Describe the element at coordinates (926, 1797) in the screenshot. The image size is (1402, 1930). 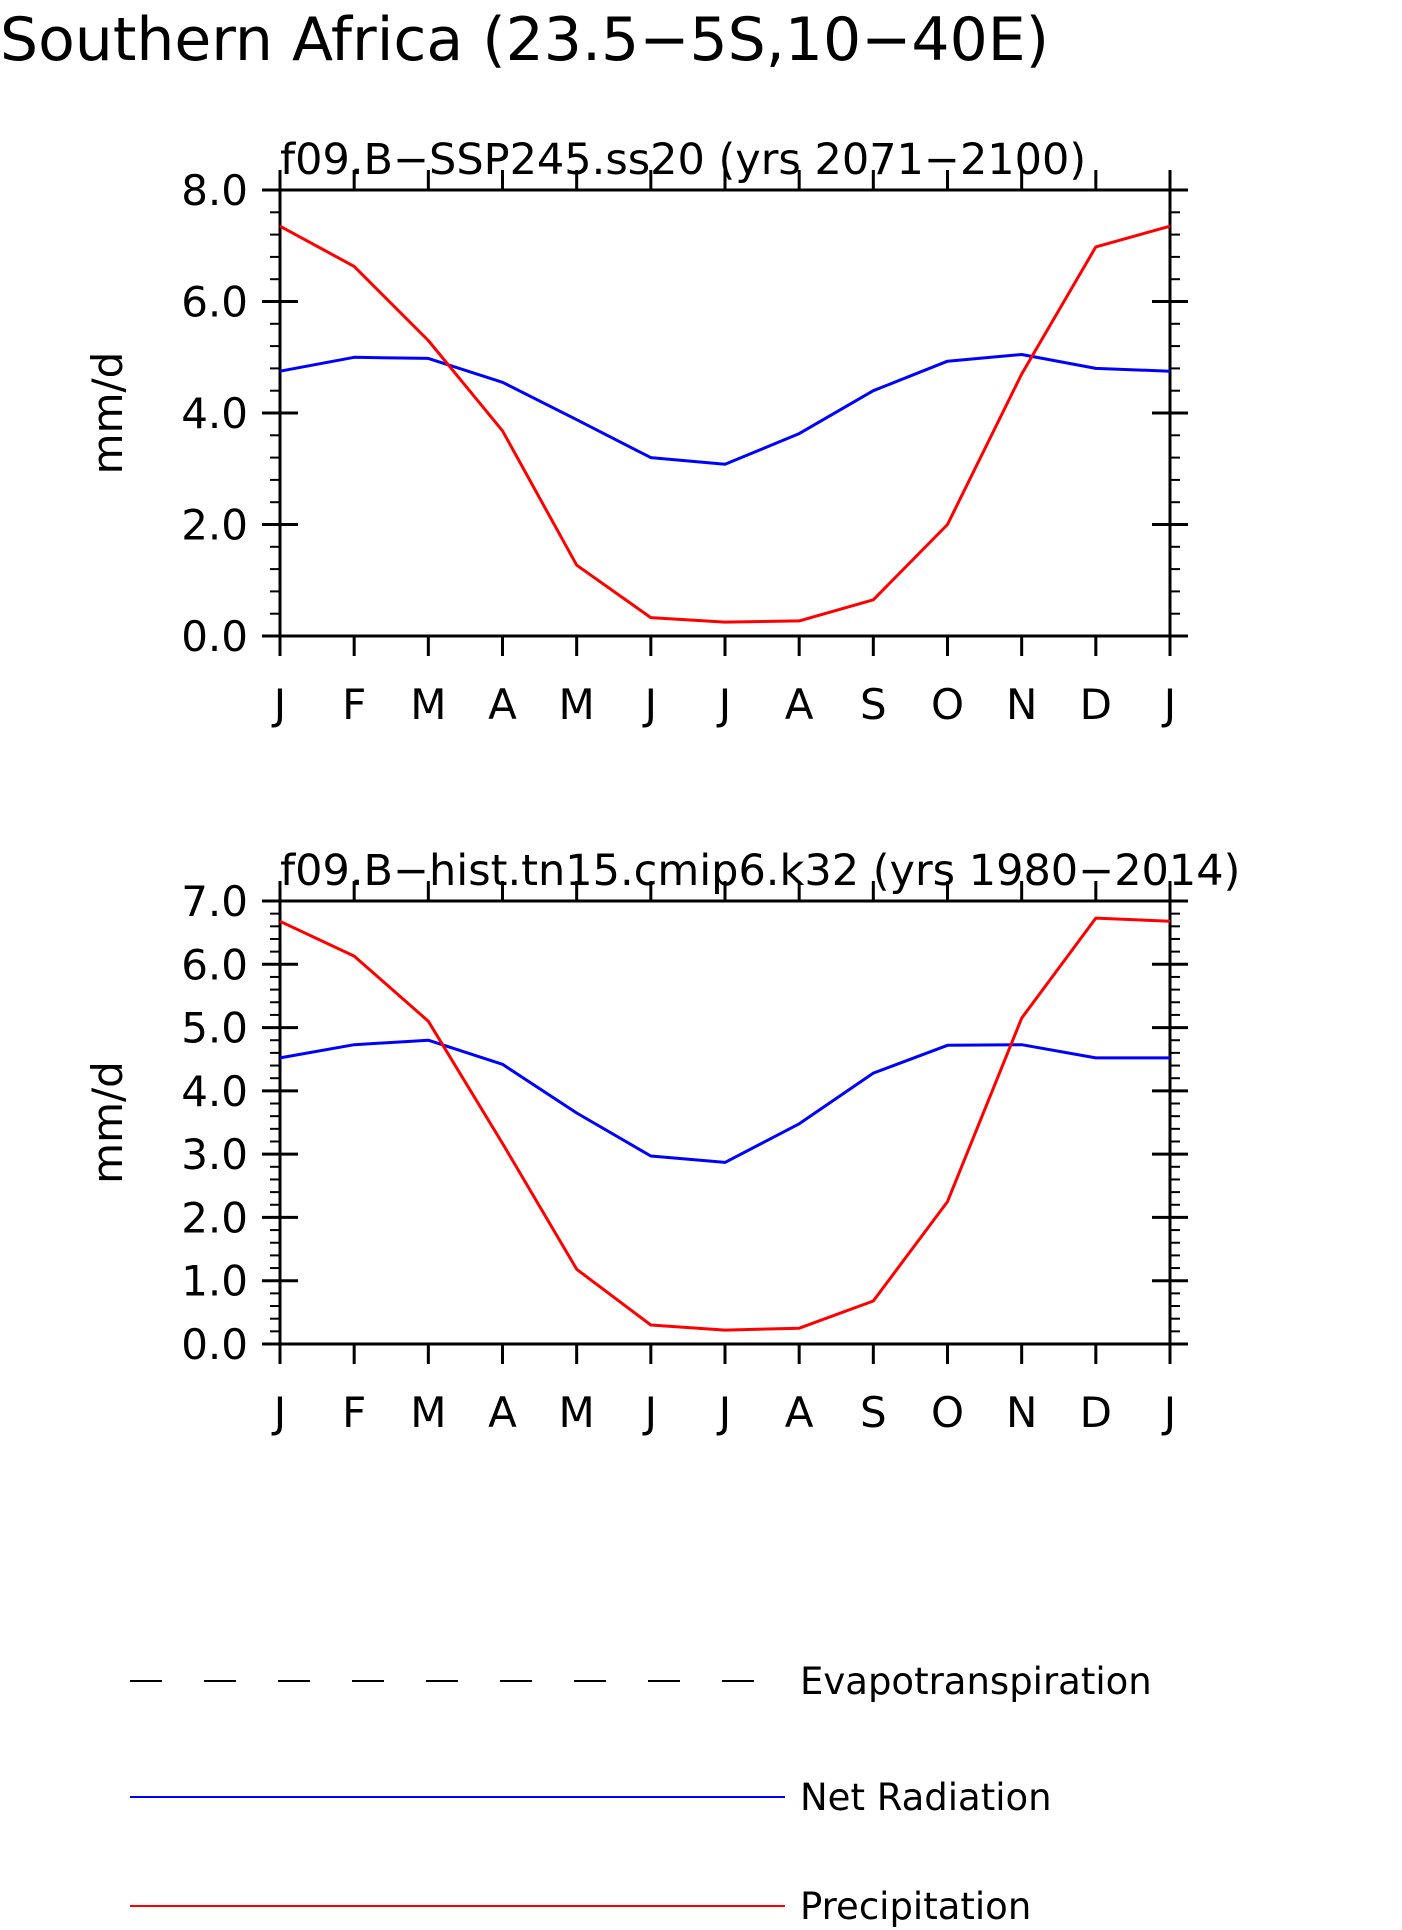
I see `legend-label-net-radiation: Net Radiation` at that location.